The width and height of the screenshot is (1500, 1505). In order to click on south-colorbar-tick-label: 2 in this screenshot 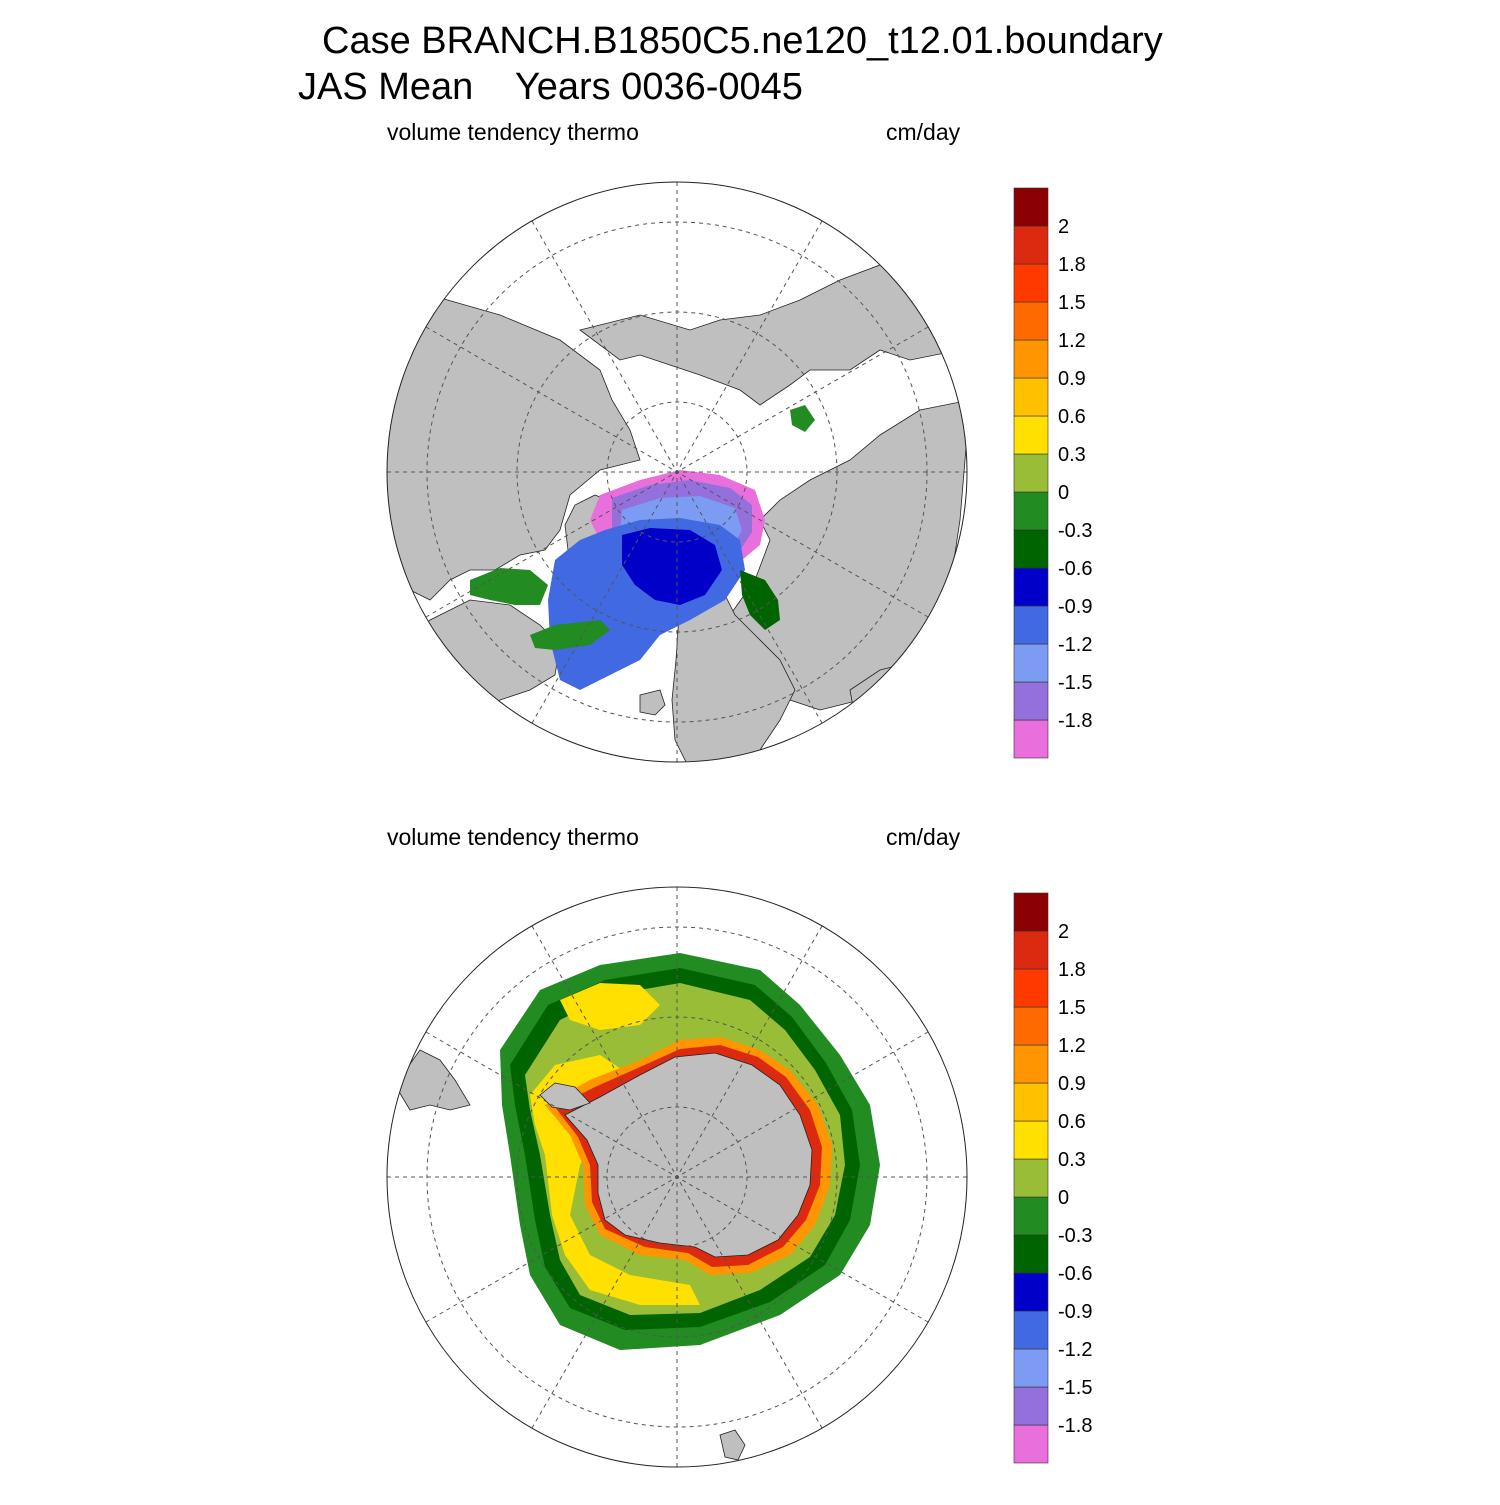, I will do `click(1063, 932)`.